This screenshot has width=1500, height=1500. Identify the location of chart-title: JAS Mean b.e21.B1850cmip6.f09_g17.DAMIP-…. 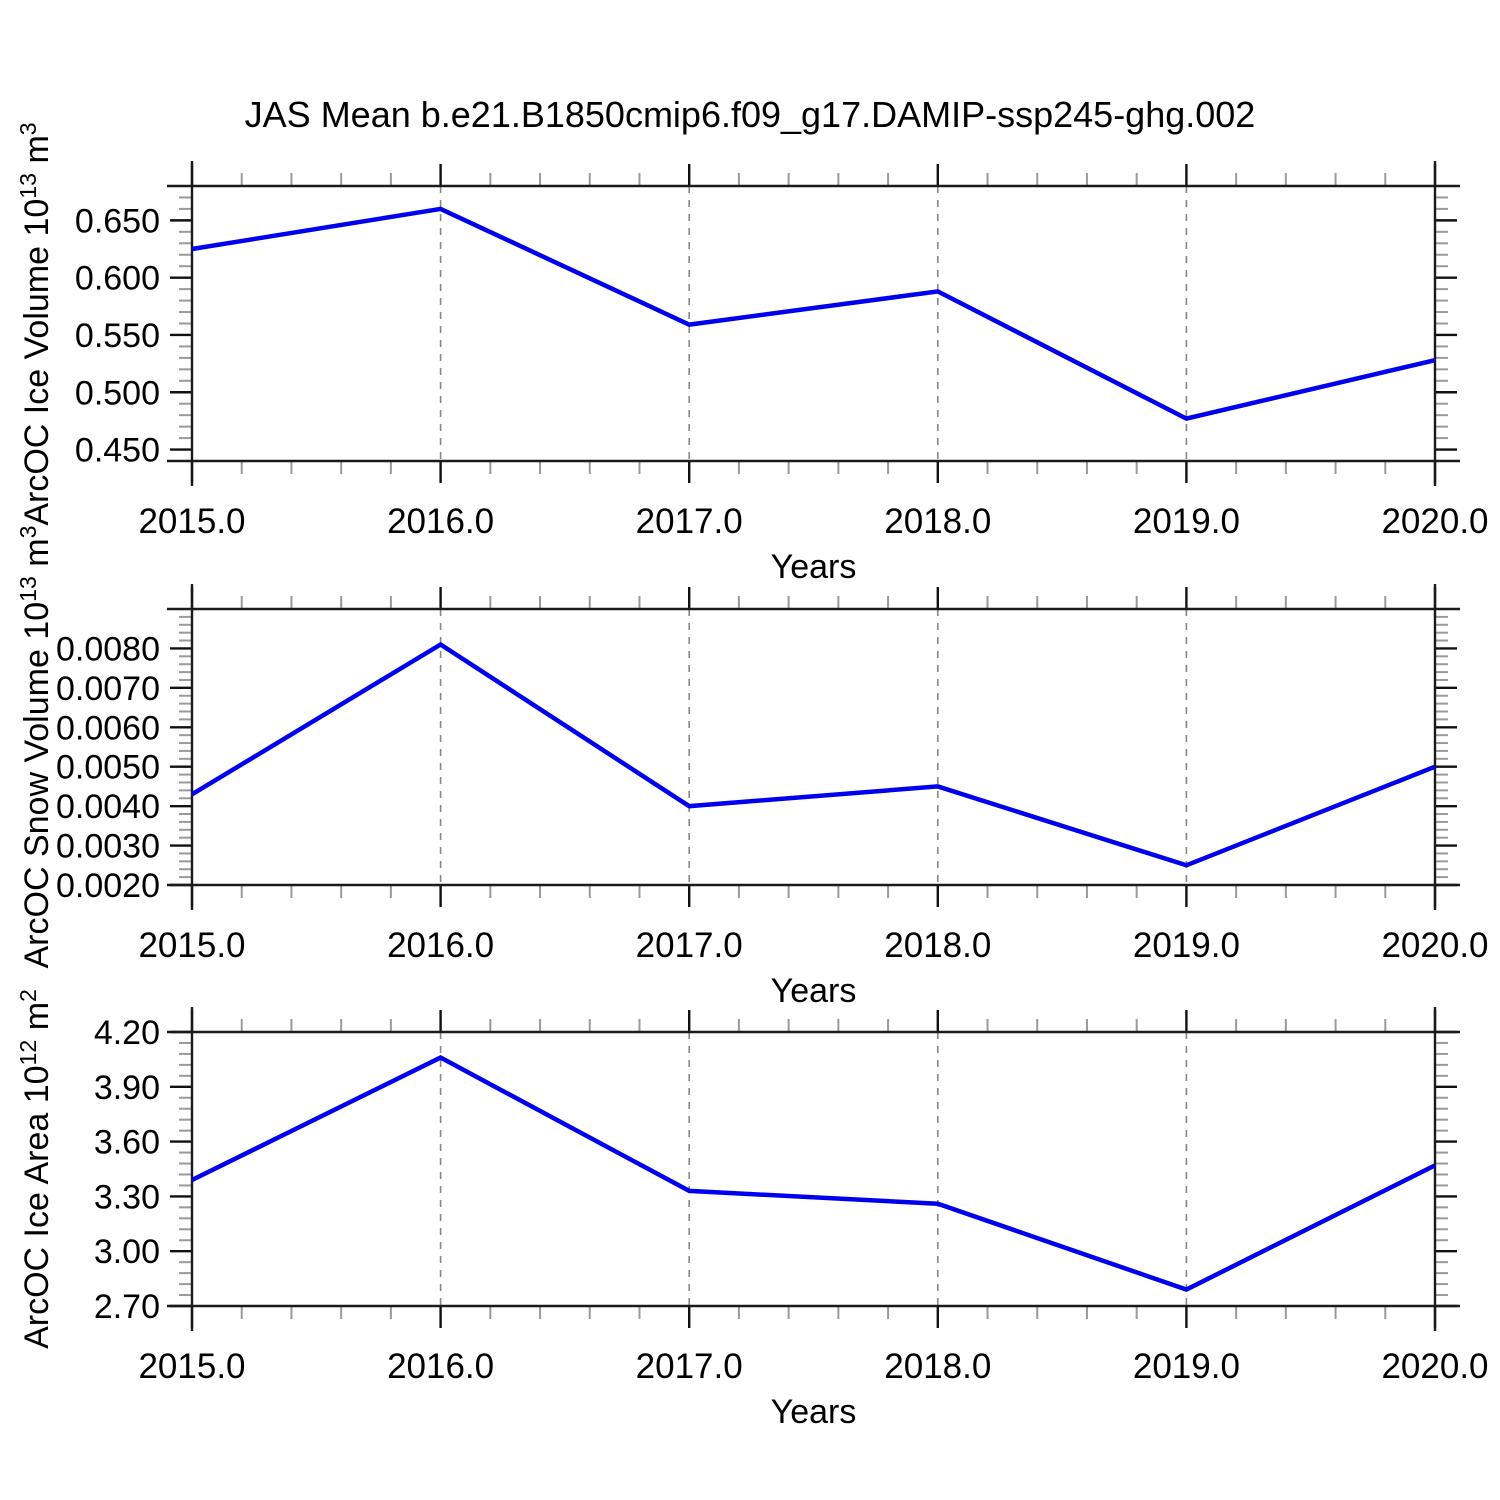
(750, 114).